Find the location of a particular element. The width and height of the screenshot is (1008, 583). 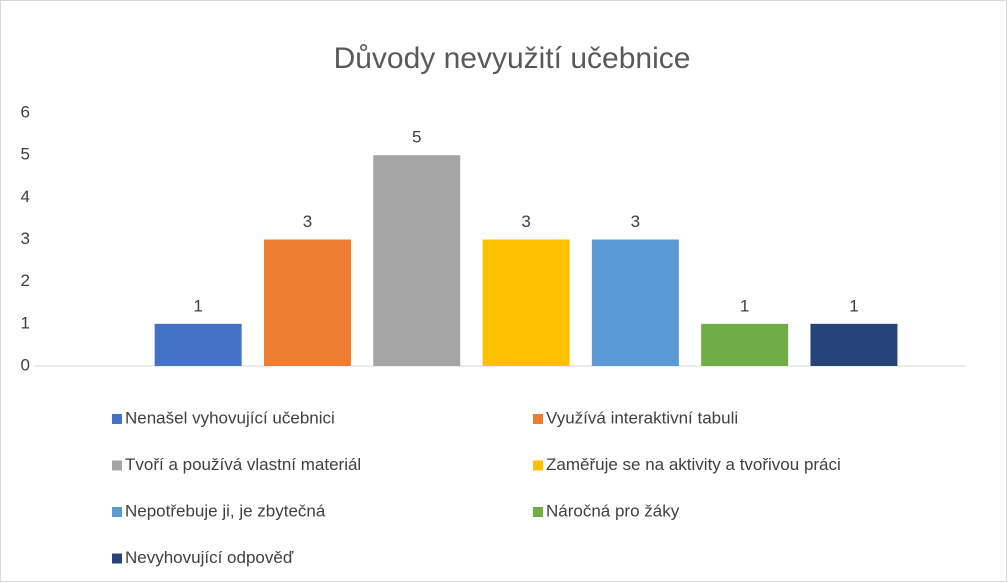

y-tick-label: 1 is located at coordinates (25, 322).